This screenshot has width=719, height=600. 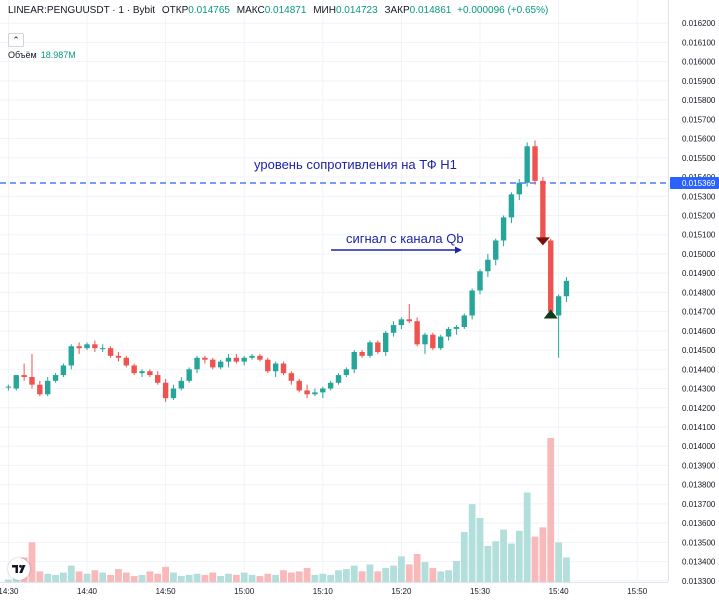 What do you see at coordinates (405, 238) in the screenshot?
I see `annotation-signal: сигнал с канала Qb` at bounding box center [405, 238].